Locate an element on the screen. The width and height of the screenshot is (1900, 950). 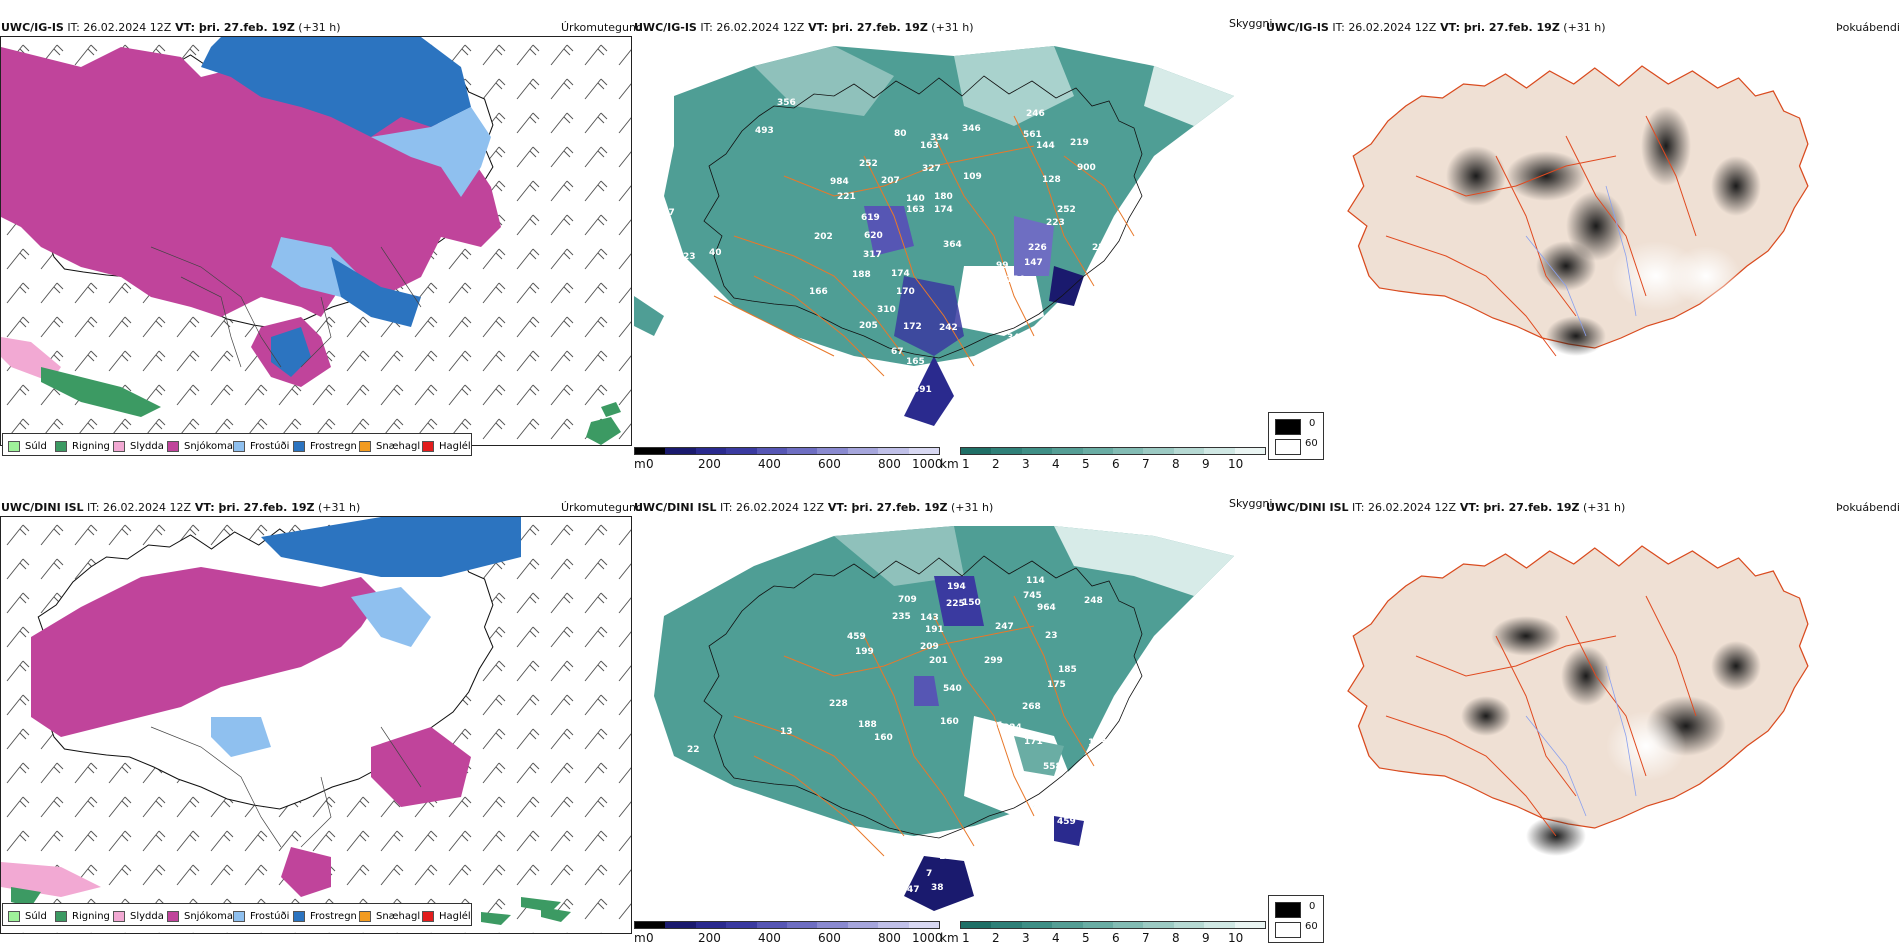
ceiling-tick: 600 is located at coordinates (829, 464).